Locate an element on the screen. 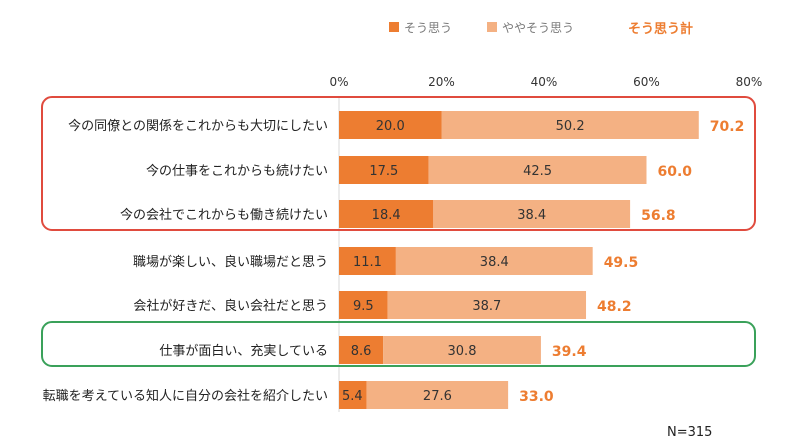  data-label-somewhat-agree: 38.7 is located at coordinates (486, 306).